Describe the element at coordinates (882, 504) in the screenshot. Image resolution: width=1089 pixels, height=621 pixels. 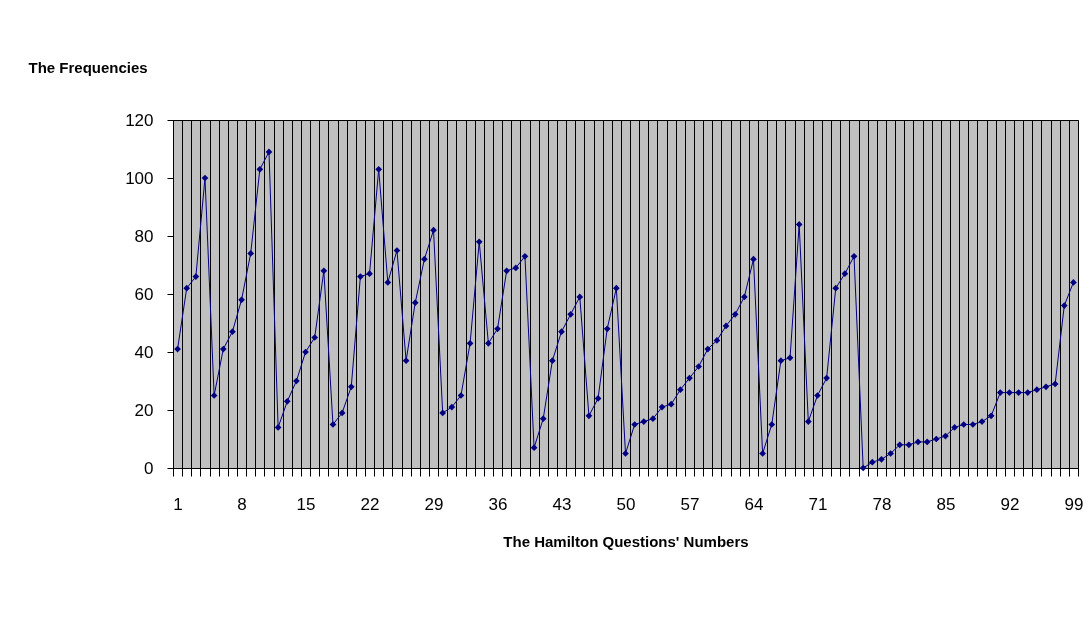
I see `x-tick-label: 78` at that location.